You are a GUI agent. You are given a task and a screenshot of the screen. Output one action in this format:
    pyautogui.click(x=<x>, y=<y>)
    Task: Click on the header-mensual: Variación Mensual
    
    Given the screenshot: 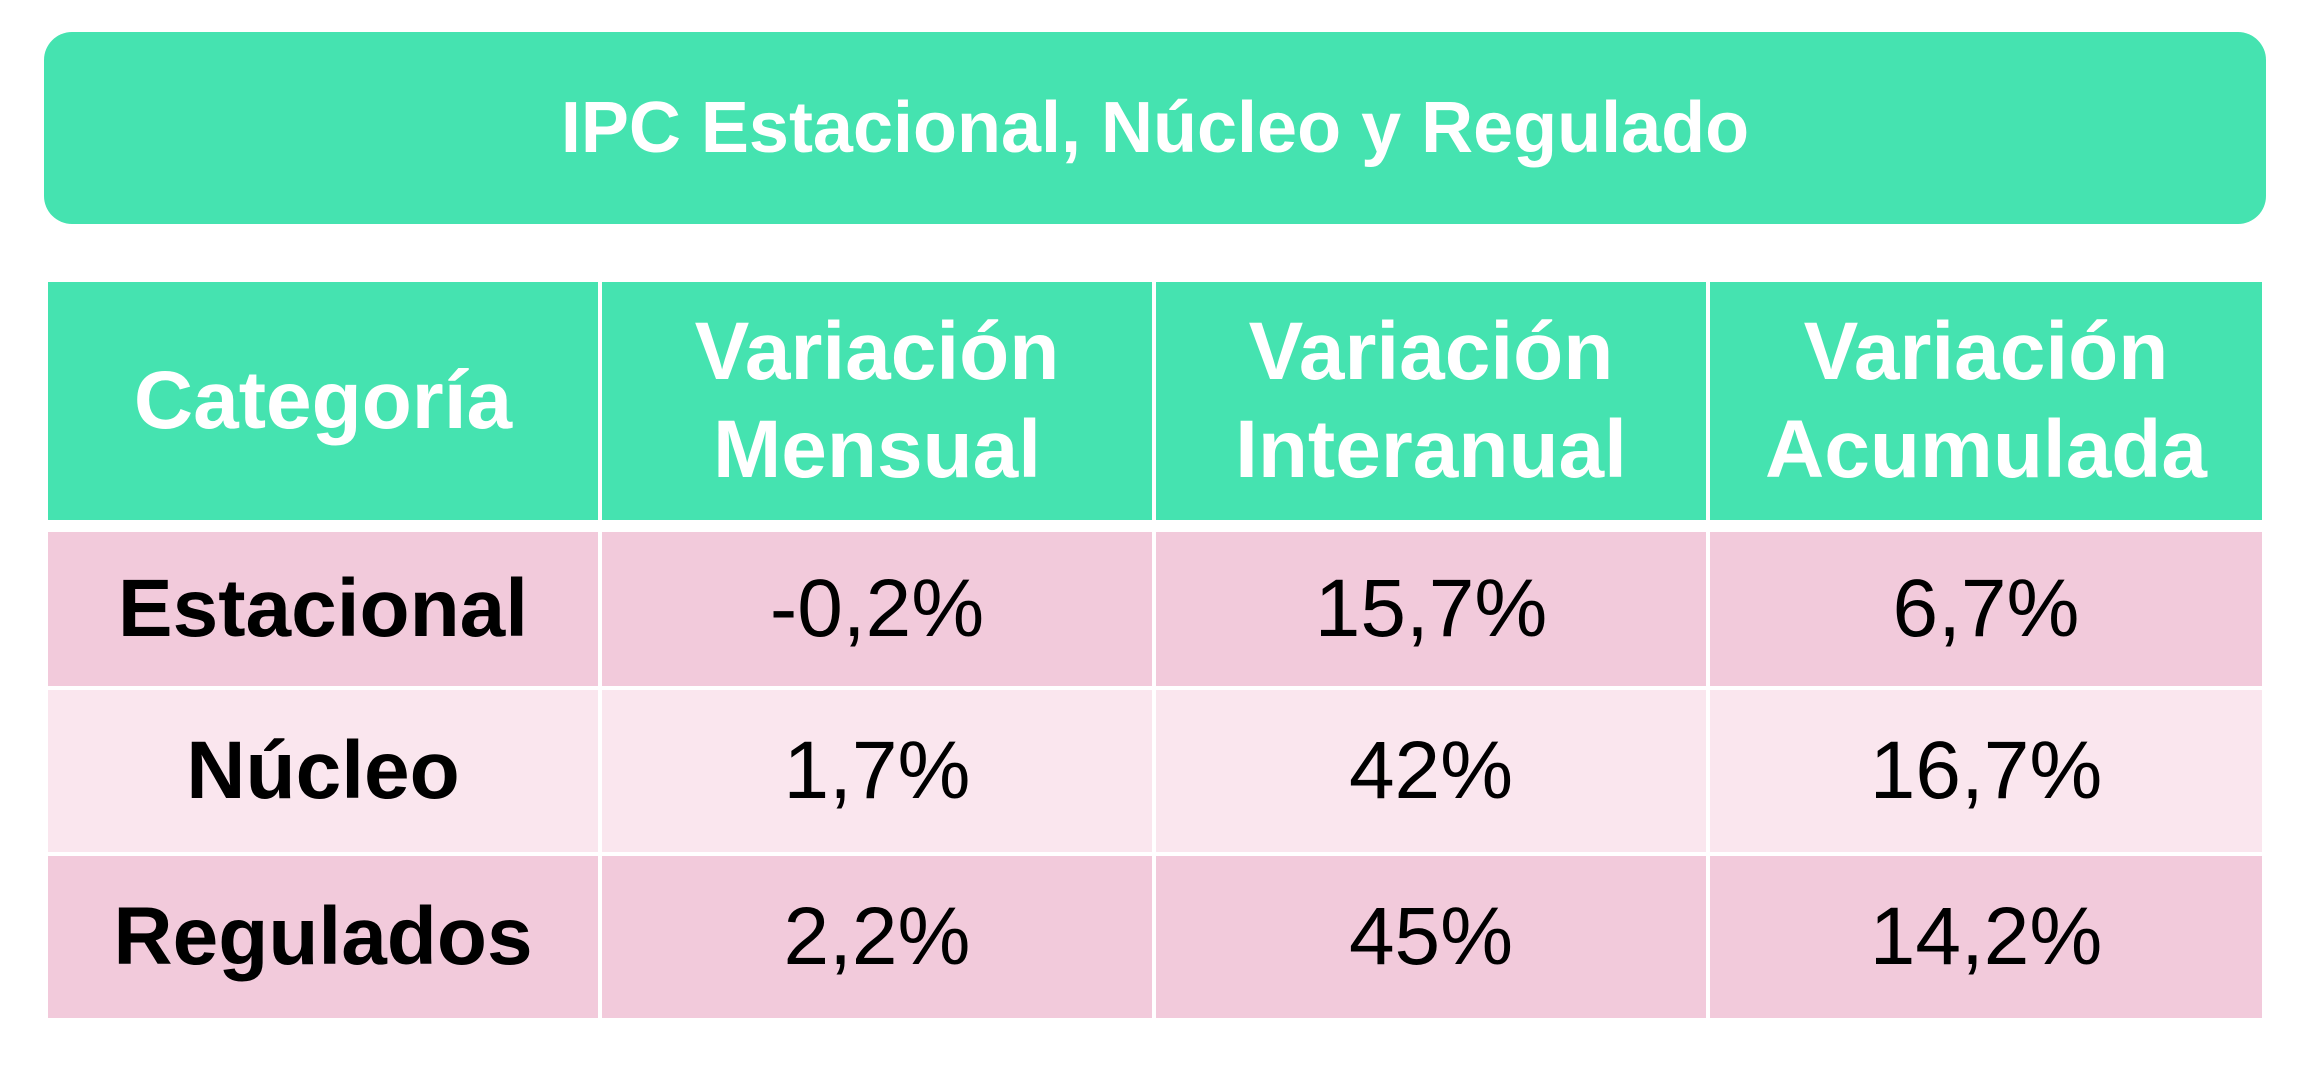 What is the action you would take?
    pyautogui.click(x=877, y=401)
    